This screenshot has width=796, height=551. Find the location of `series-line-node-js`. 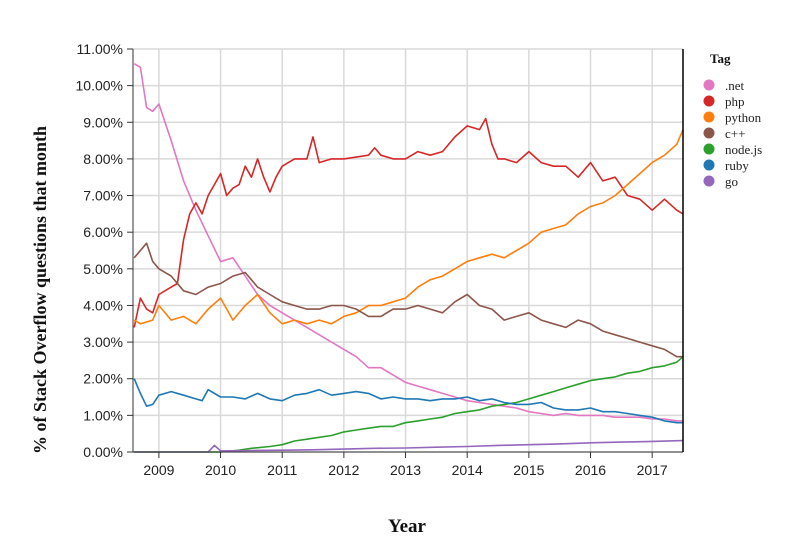

series-line-node-js is located at coordinates (409, 404).